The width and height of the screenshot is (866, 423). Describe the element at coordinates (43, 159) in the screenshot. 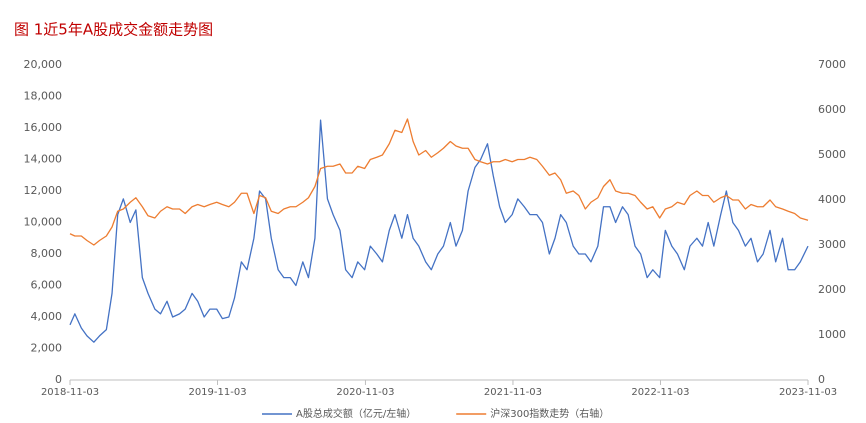

I see `y-tick-label: 14,000` at that location.